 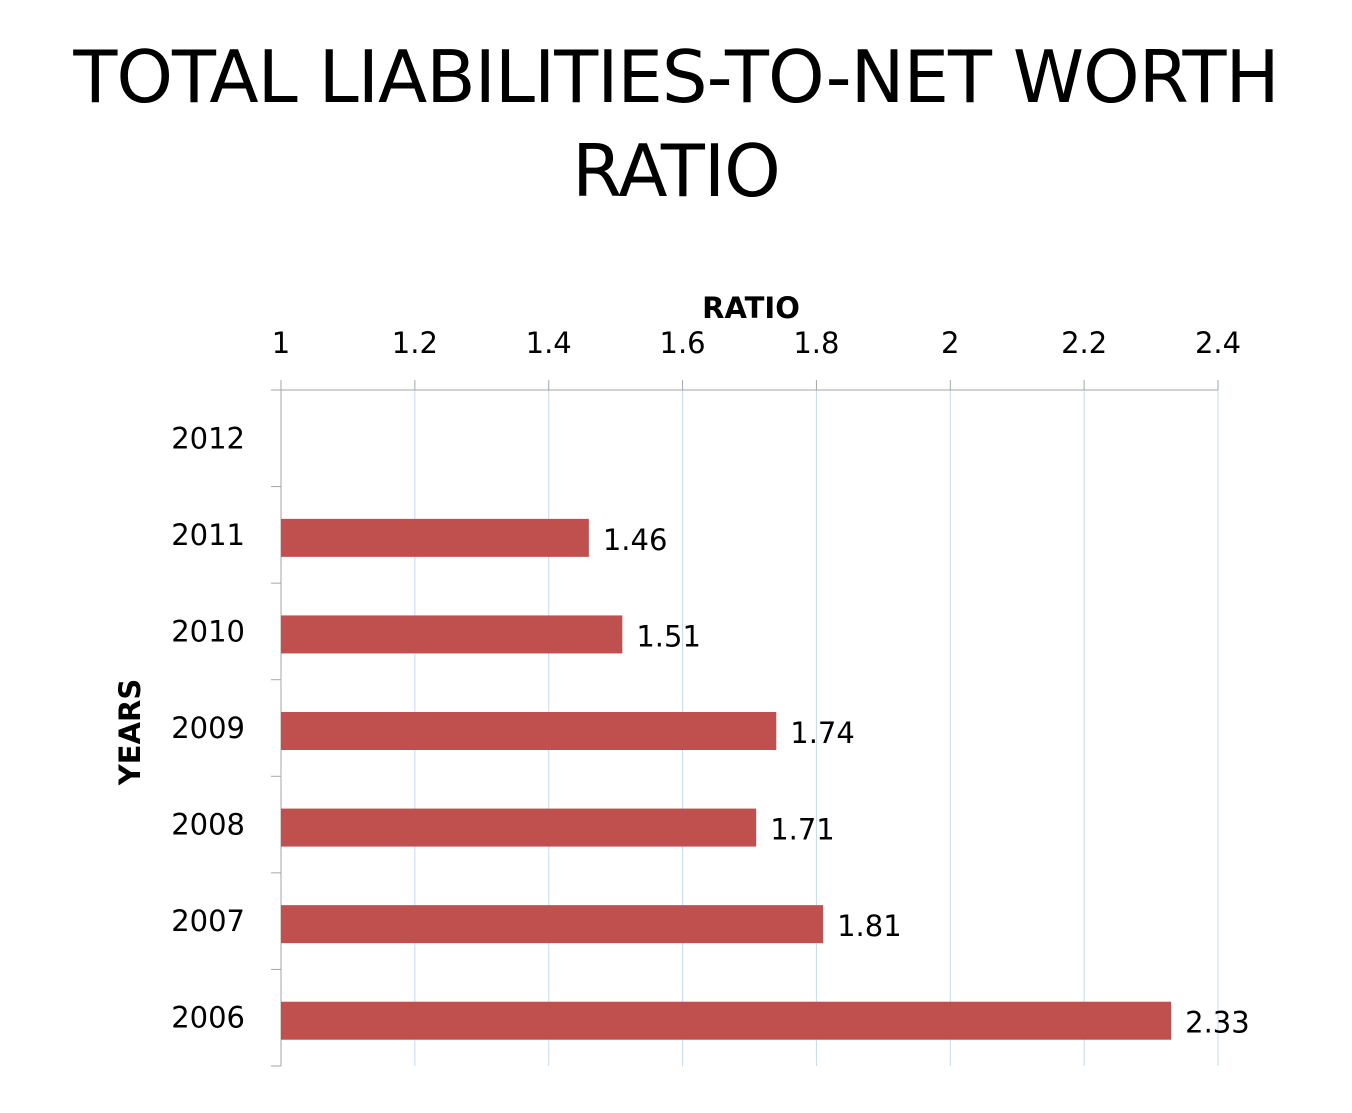 What do you see at coordinates (281, 343) in the screenshot?
I see `x-tick-label: 1` at bounding box center [281, 343].